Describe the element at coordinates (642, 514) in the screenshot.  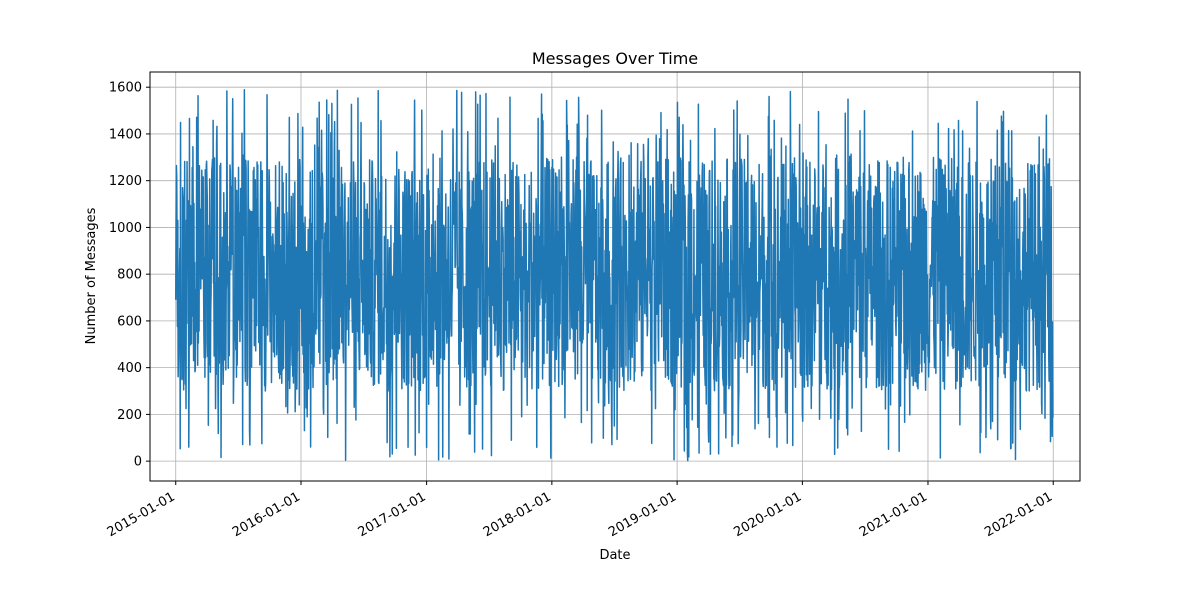
I see `x-tick-label: 2019-01-01` at that location.